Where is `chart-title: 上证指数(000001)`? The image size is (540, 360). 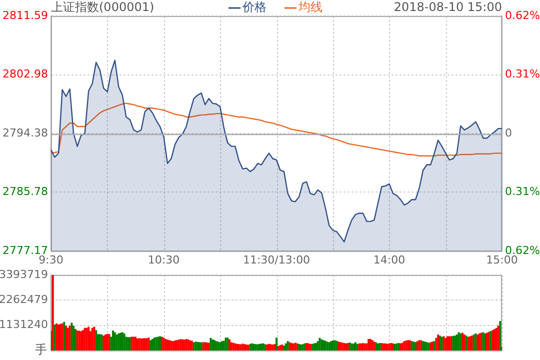 chart-title: 上证指数(000001) is located at coordinates (102, 7).